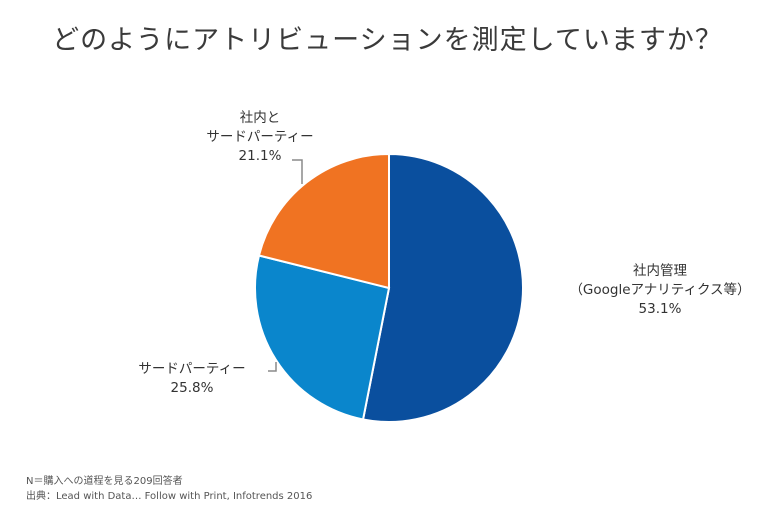 This screenshot has height=524, width=775. I want to click on slice-label-in-house-and-third-party: 社内と サードパーティー 21.1%, so click(260, 137).